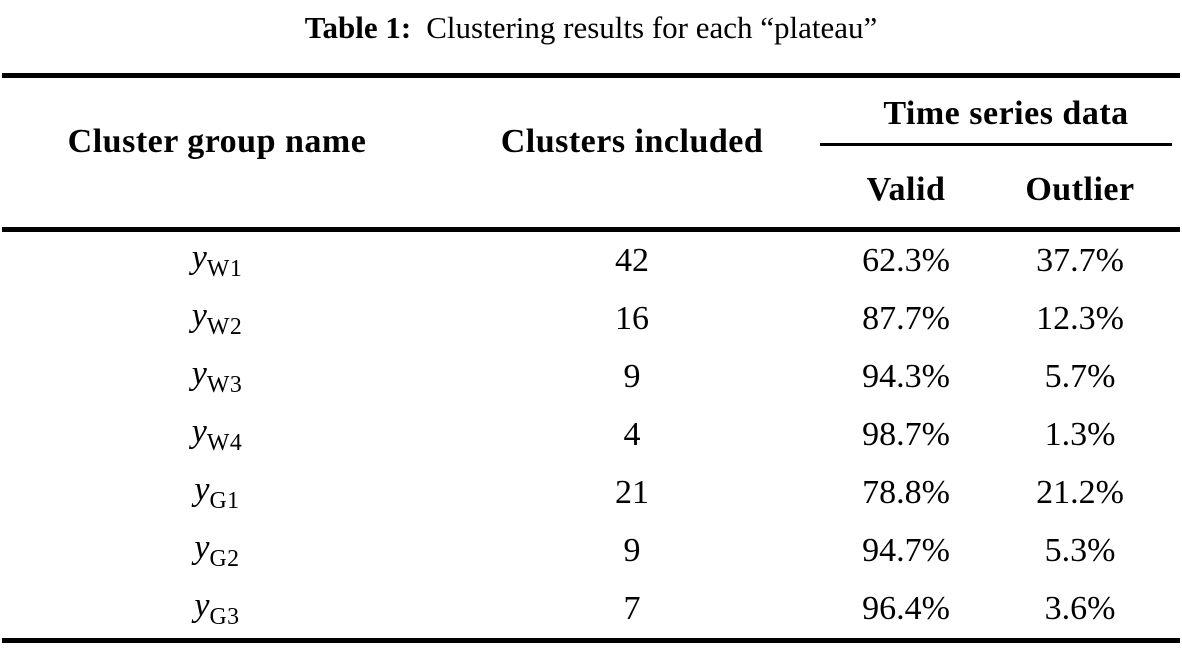  What do you see at coordinates (906, 376) in the screenshot?
I see `cell-valid: 94.3%` at bounding box center [906, 376].